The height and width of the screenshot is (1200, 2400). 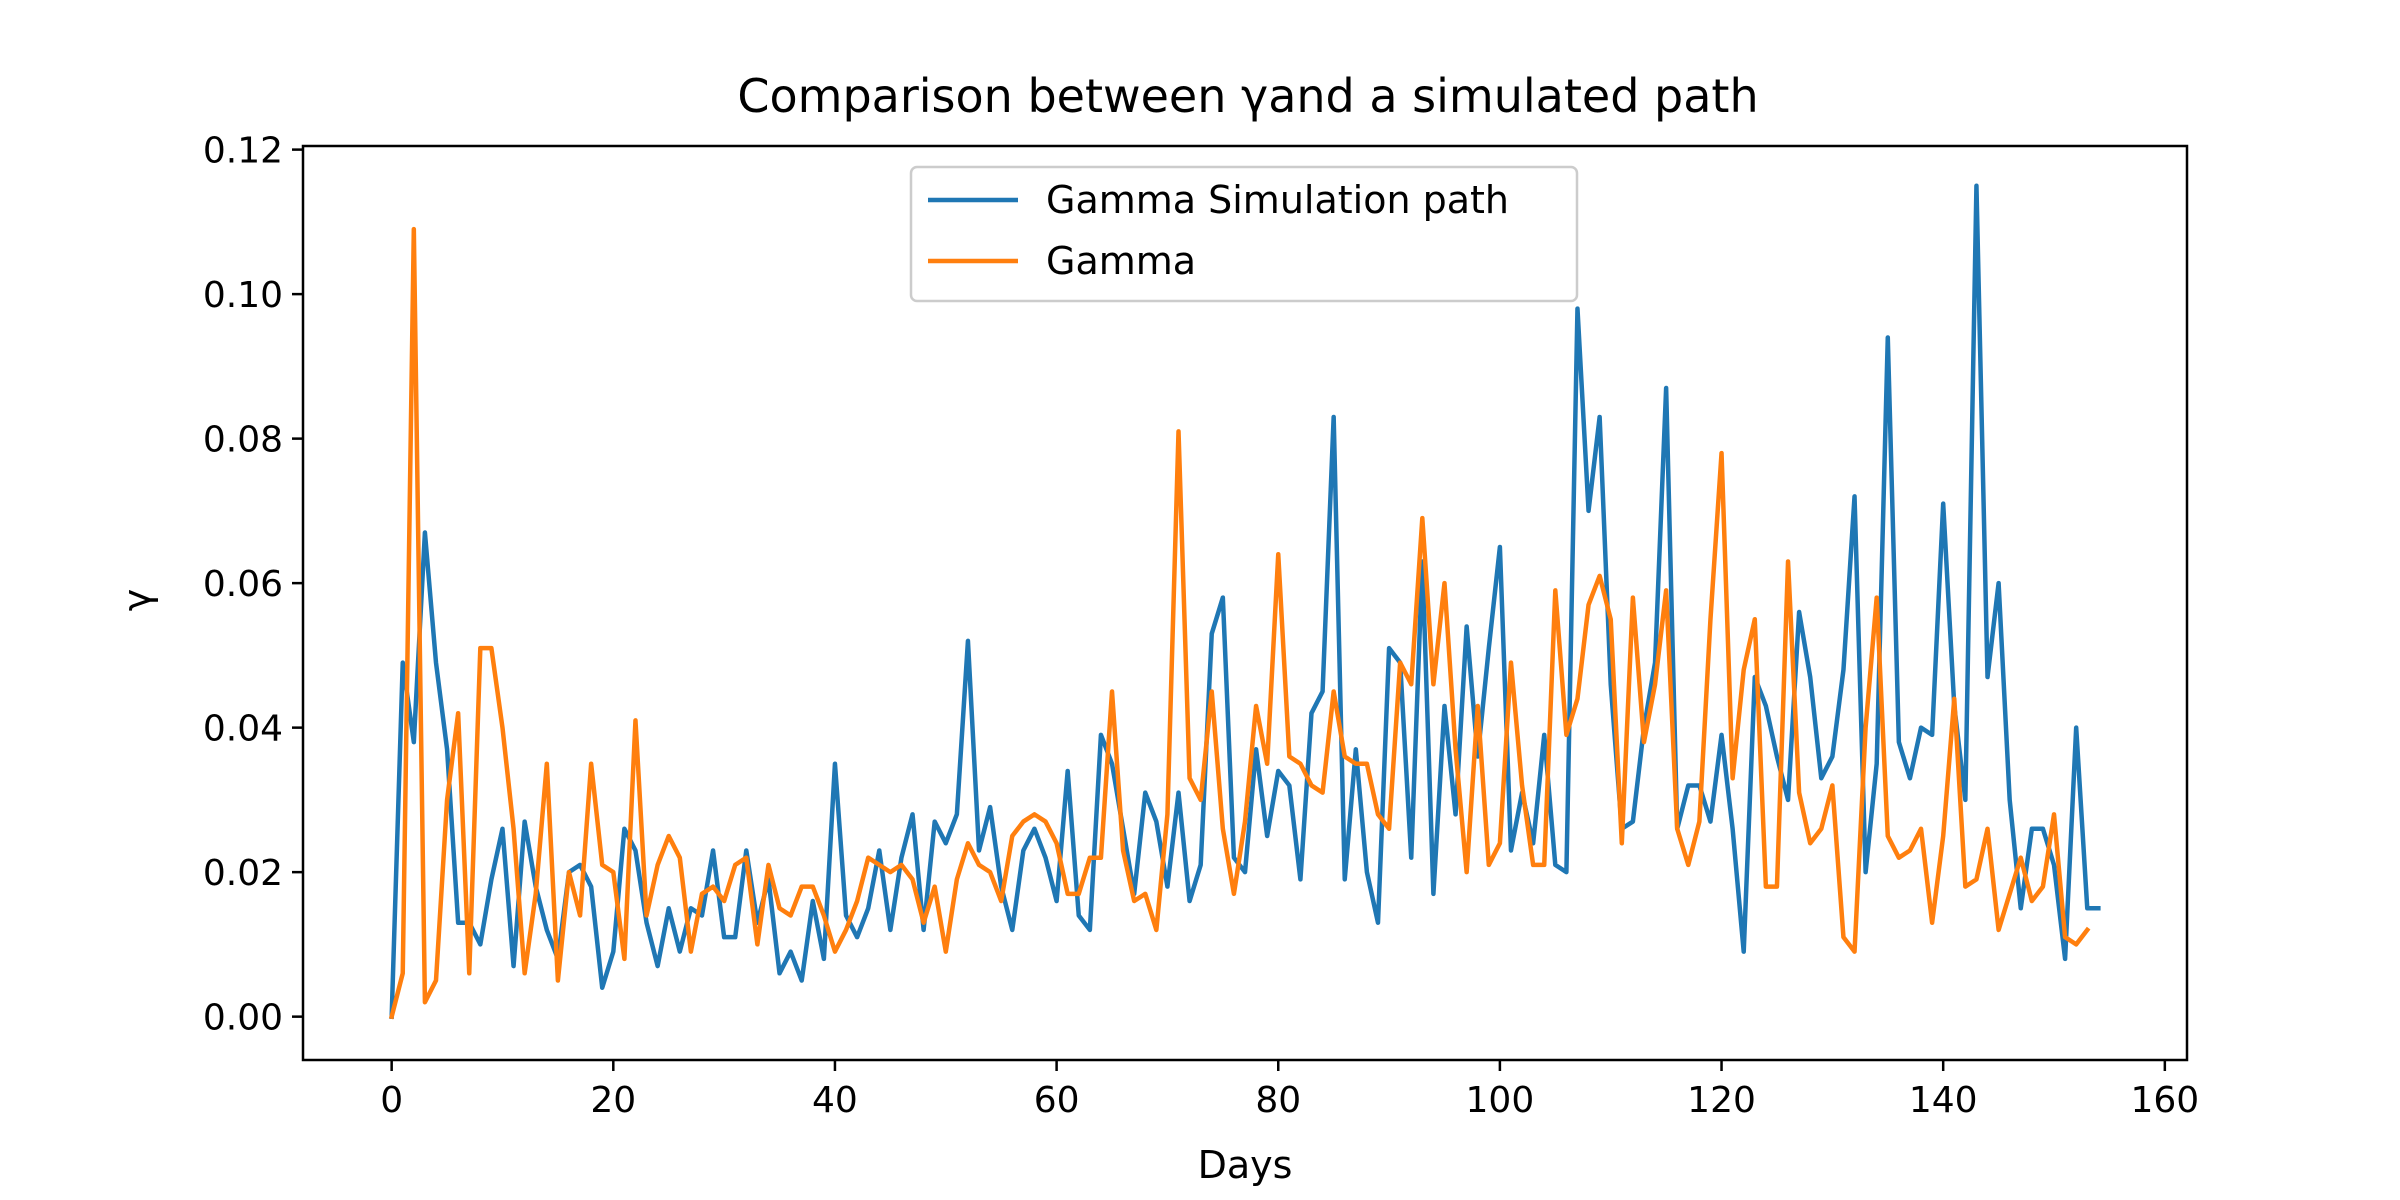 I want to click on y-axis-label: γ, so click(x=137, y=600).